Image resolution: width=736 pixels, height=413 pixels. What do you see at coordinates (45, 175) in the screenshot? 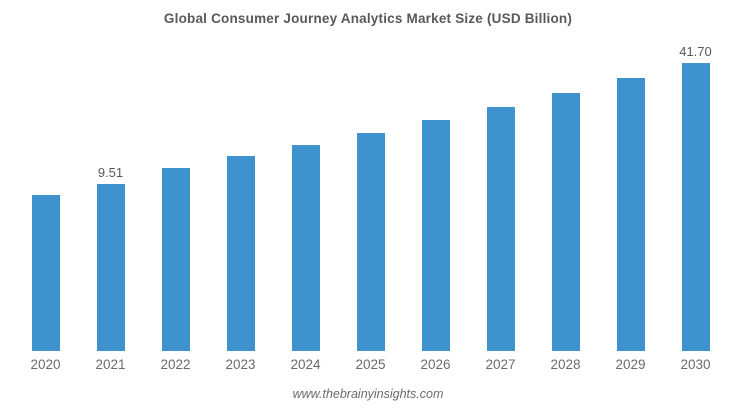
I see `bar-column-2020` at bounding box center [45, 175].